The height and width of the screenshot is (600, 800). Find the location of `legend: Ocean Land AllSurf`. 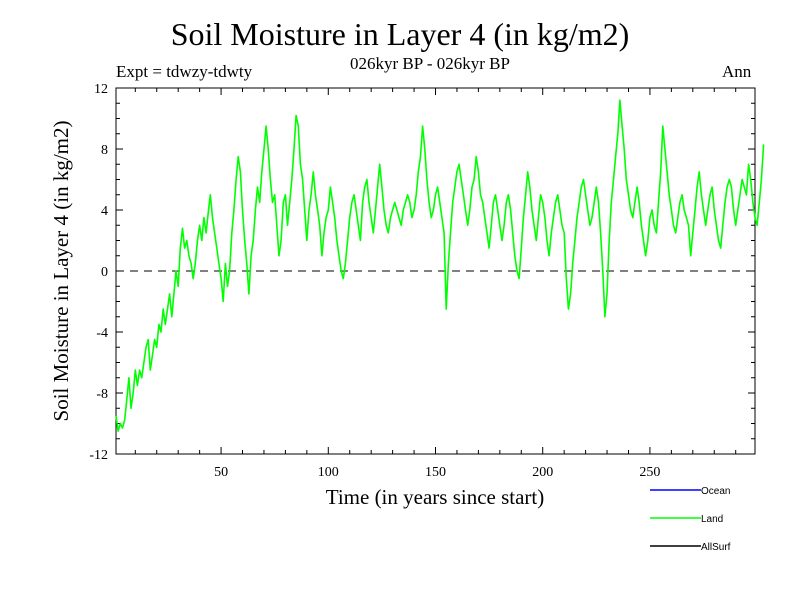

legend: Ocean Land AllSurf is located at coordinates (690, 519).